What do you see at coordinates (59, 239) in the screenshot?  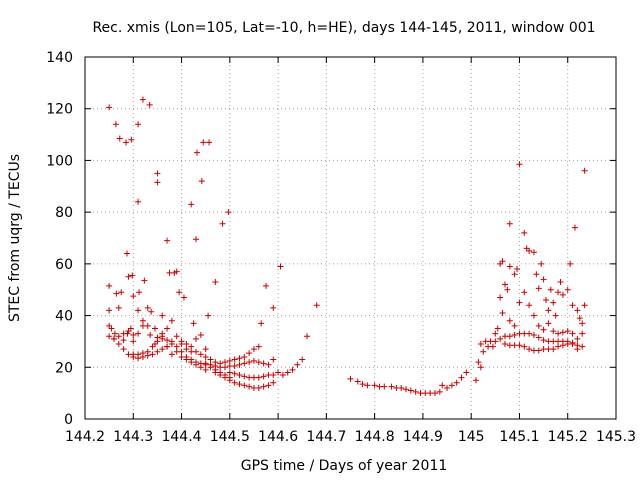 I see `y-tick-labels: 0 20 40 60 80 100 120 140` at bounding box center [59, 239].